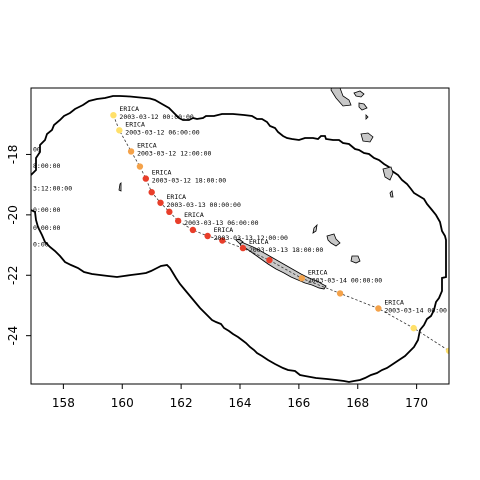  I want to click on walpole-island, so click(391, 194).